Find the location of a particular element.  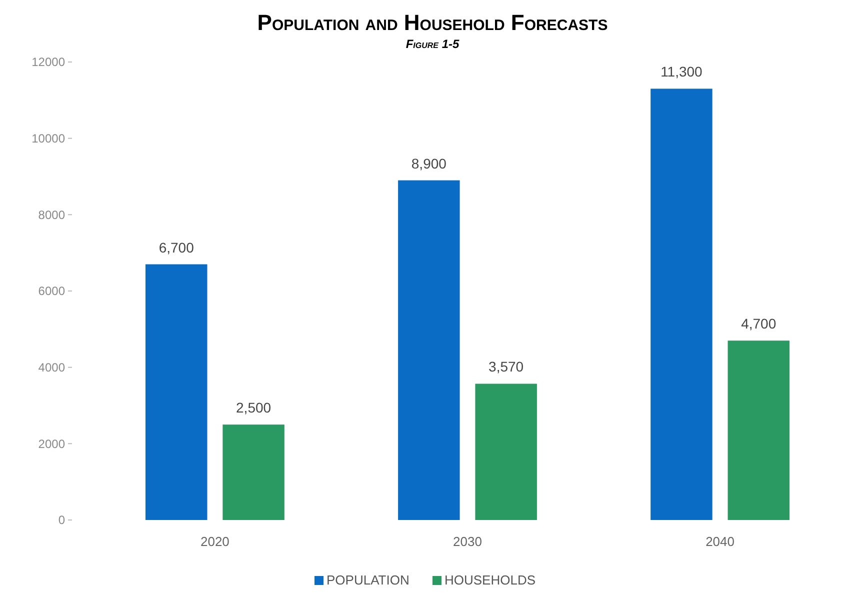

legend-label: POPULATION is located at coordinates (368, 580).